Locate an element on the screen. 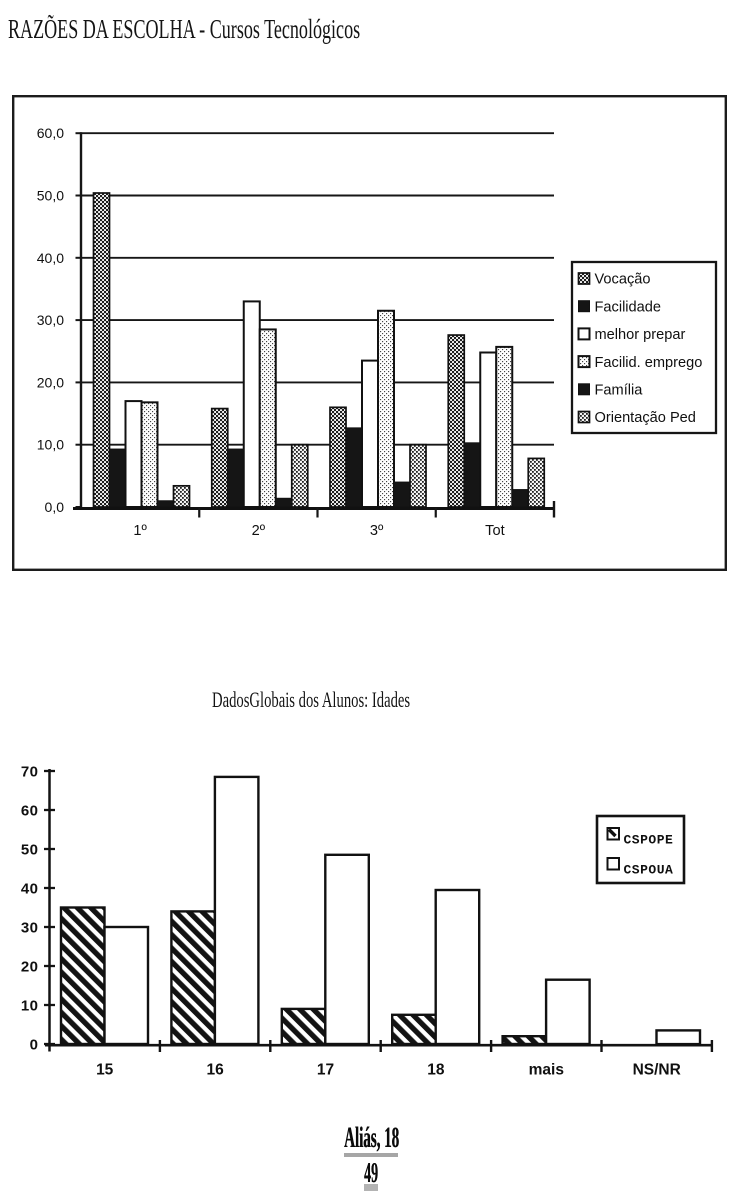 The image size is (740, 1193). svg-text: 40,0 is located at coordinates (50, 258).